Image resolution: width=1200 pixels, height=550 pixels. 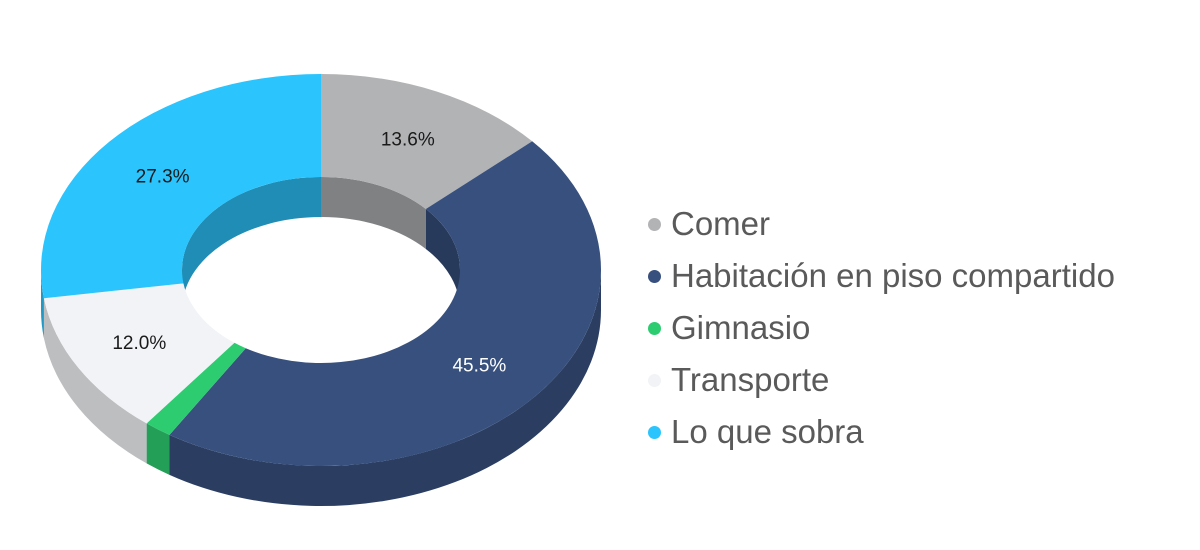 I want to click on legend-item-transporte: Transporte, so click(x=881, y=380).